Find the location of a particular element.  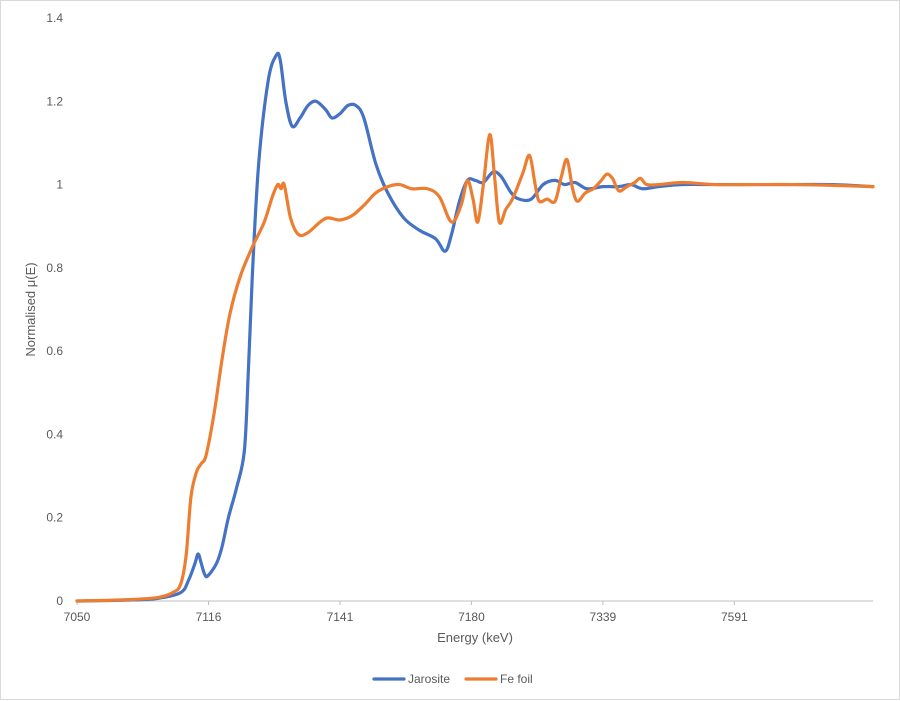

legend: Jarosite Fe foil is located at coordinates (452, 679).